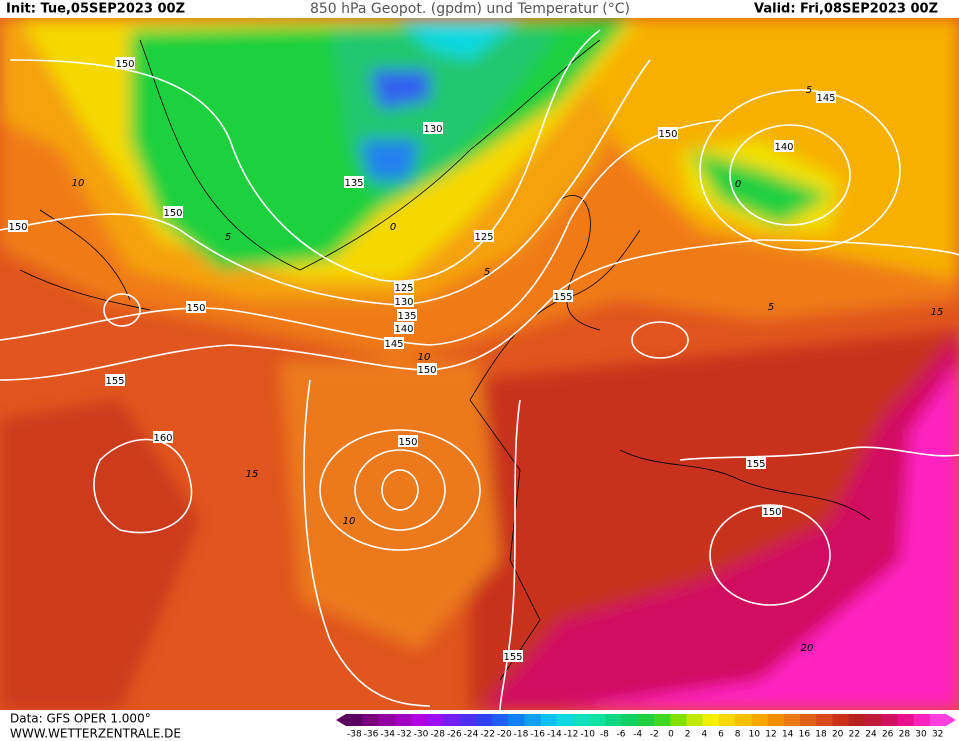  I want to click on website: WWW.WETTERZENTRALE.DE, so click(95, 734).